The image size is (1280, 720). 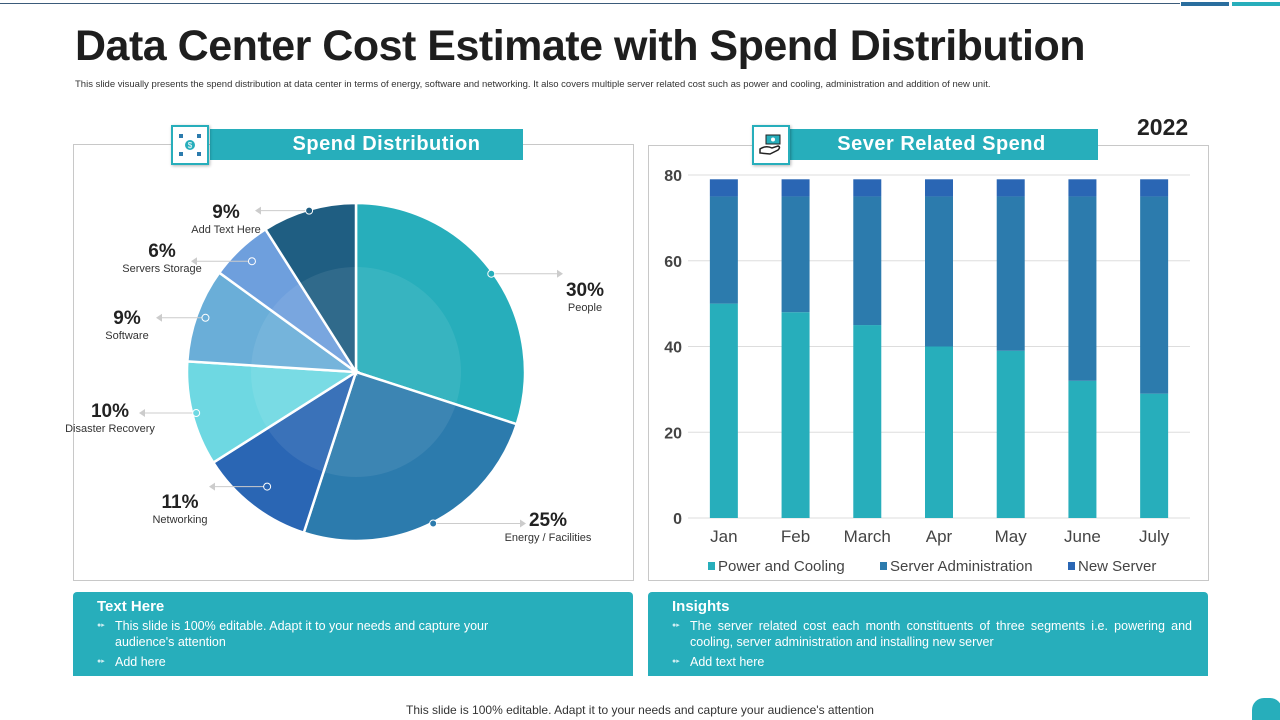 What do you see at coordinates (795, 536) in the screenshot?
I see `x-tick-label: Feb` at bounding box center [795, 536].